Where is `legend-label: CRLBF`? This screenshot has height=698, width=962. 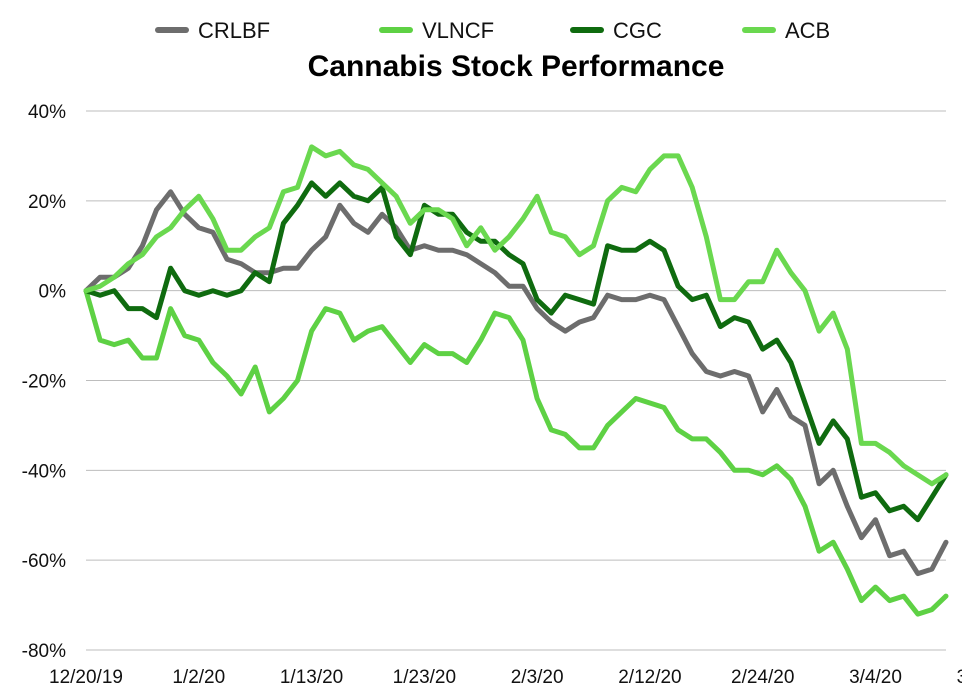 legend-label: CRLBF is located at coordinates (234, 30).